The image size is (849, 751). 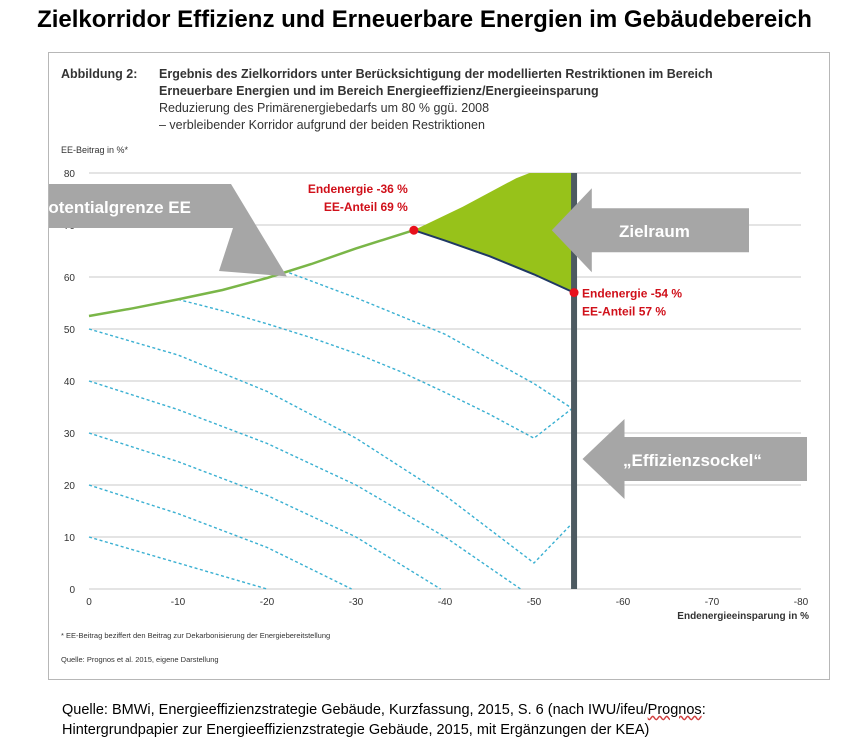 I want to click on potential-limit-line, so click(x=251, y=273).